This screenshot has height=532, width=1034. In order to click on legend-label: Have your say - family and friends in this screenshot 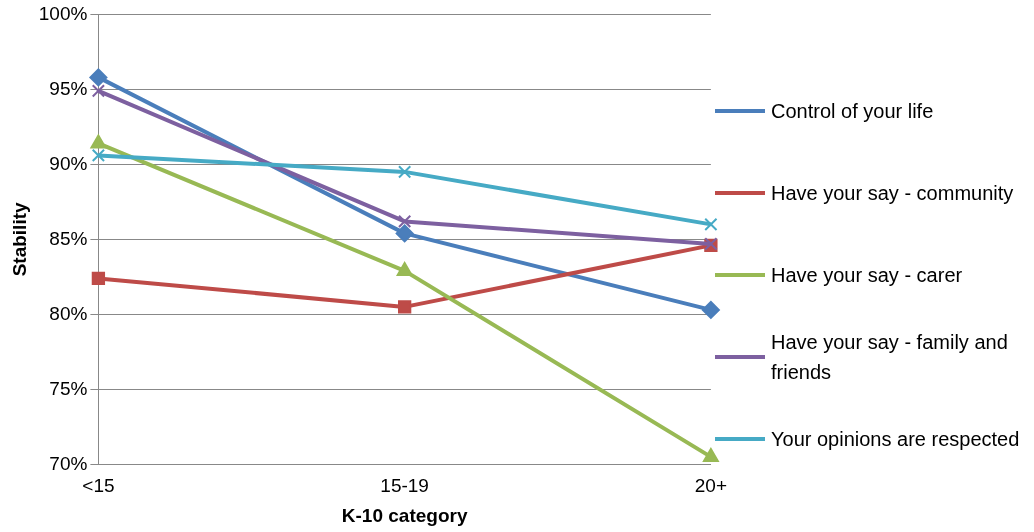, I will do `click(890, 357)`.